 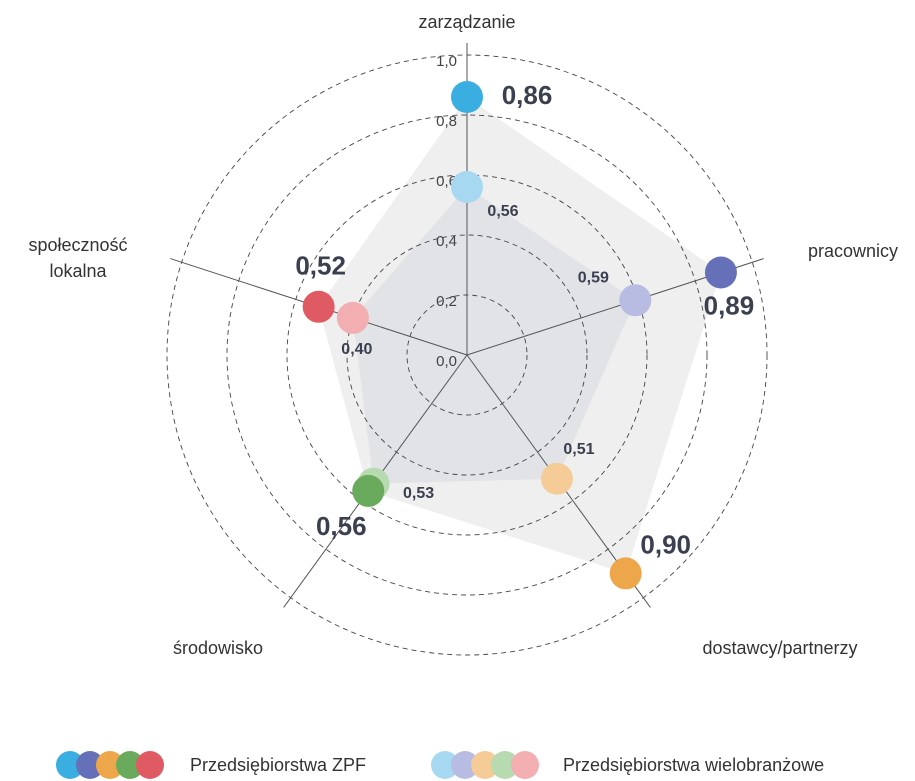 I want to click on data-label: 0,86, so click(x=527, y=95).